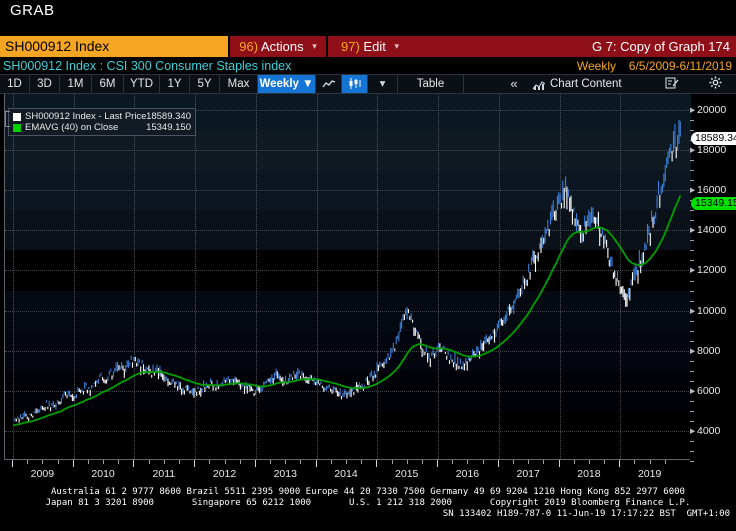  Describe the element at coordinates (713, 139) in the screenshot. I see `last-price-tag: 18589.340` at that location.